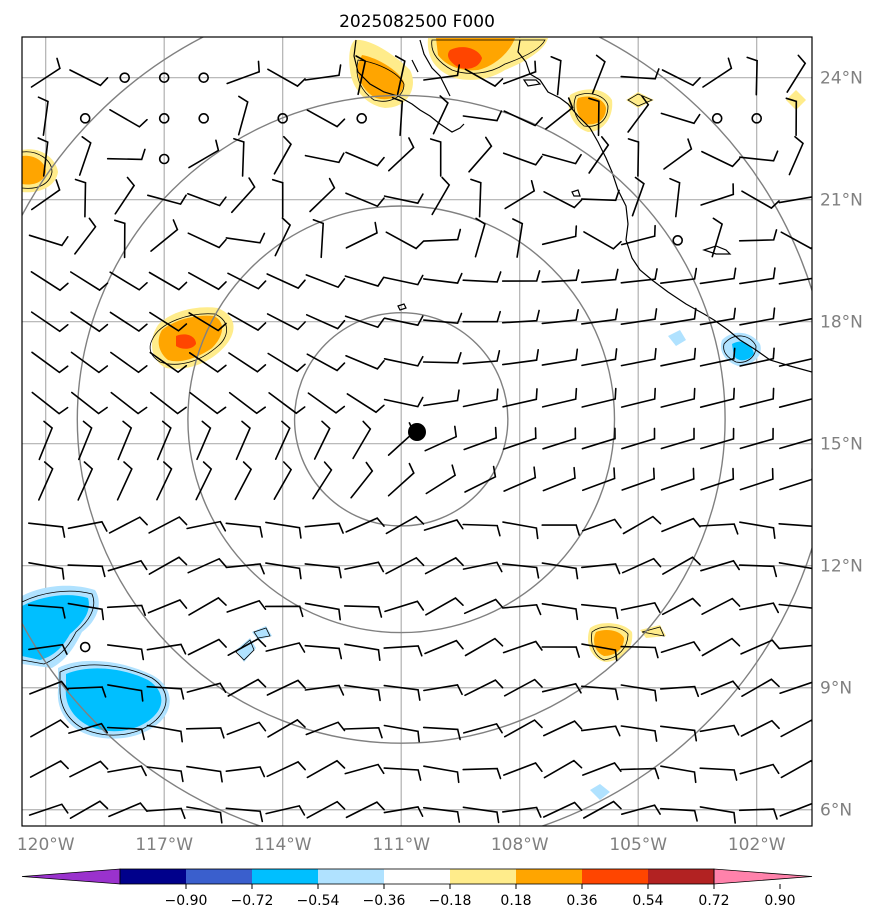 This screenshot has height=924, width=883. What do you see at coordinates (431, 68) in the screenshot?
I see `coastline-gulf` at bounding box center [431, 68].